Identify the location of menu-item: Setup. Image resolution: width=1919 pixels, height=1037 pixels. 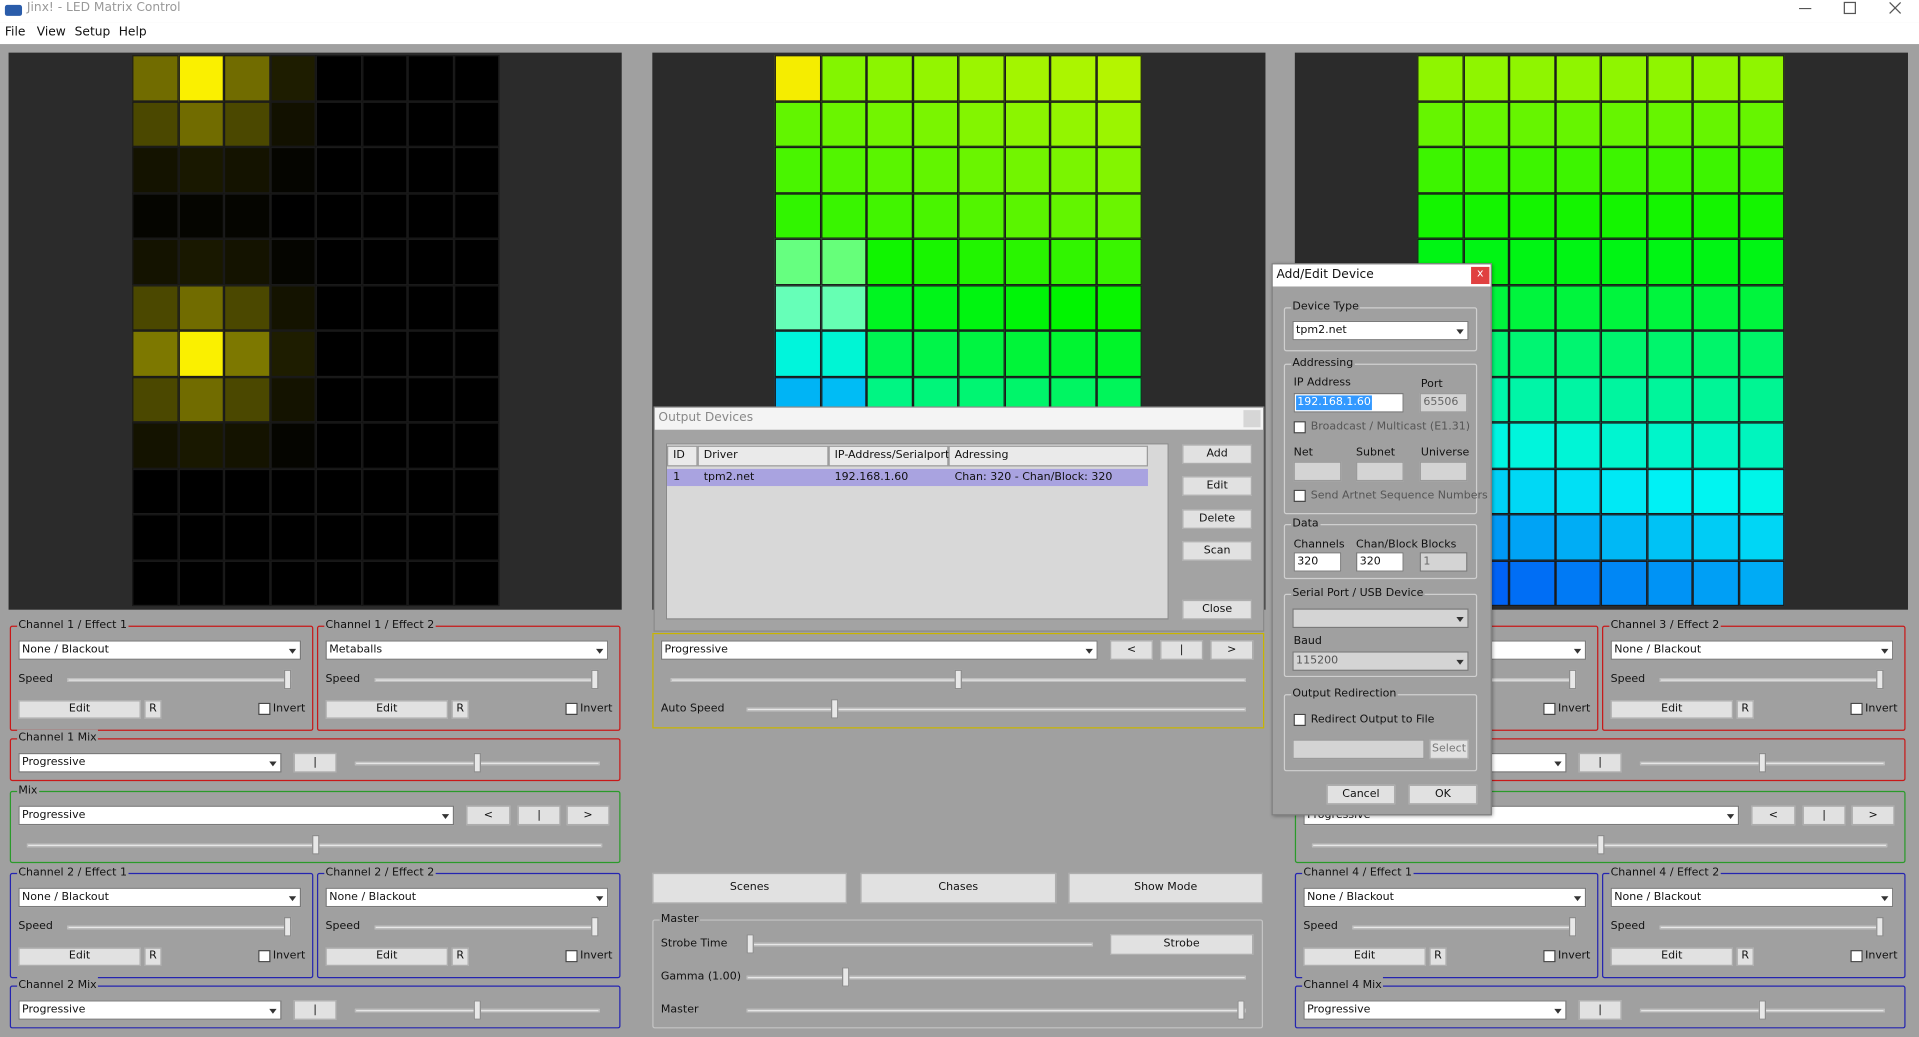
(92, 32).